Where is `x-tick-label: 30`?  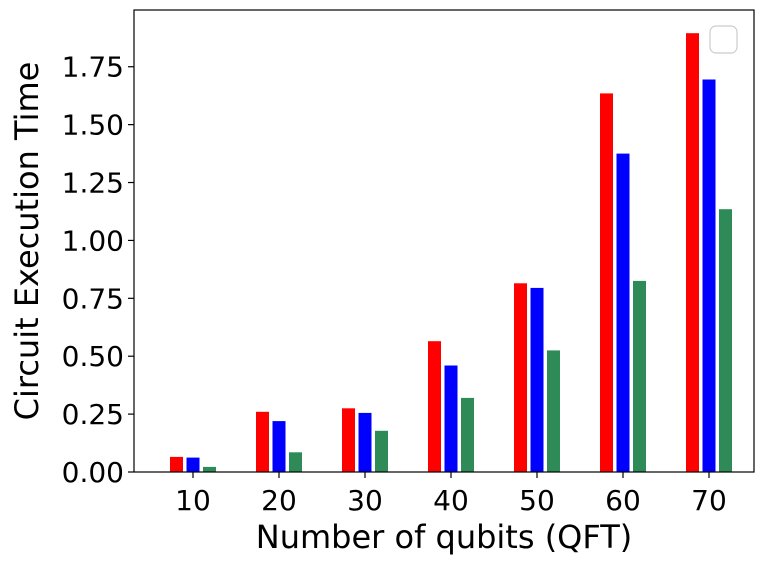 x-tick-label: 30 is located at coordinates (365, 500).